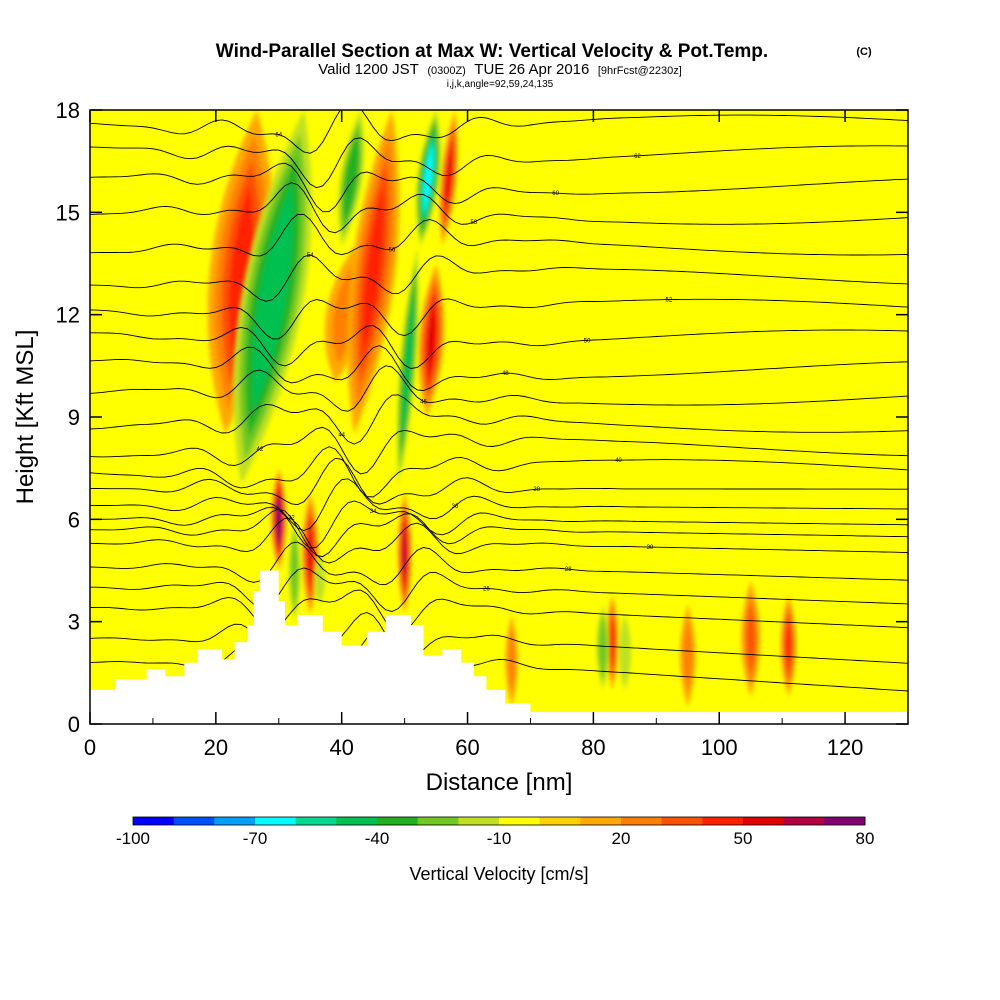 This screenshot has width=1000, height=1000. Describe the element at coordinates (640, 71) in the screenshot. I see `subtitle-forecast: [9hrFcst@2230z]` at that location.